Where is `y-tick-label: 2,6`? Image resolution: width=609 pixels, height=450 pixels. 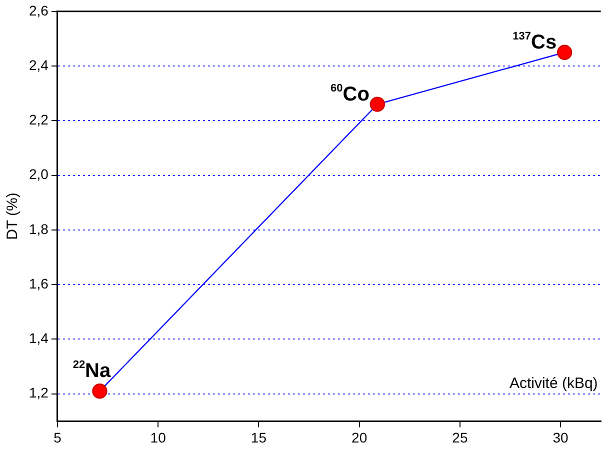
y-tick-label: 2,6 is located at coordinates (38, 10).